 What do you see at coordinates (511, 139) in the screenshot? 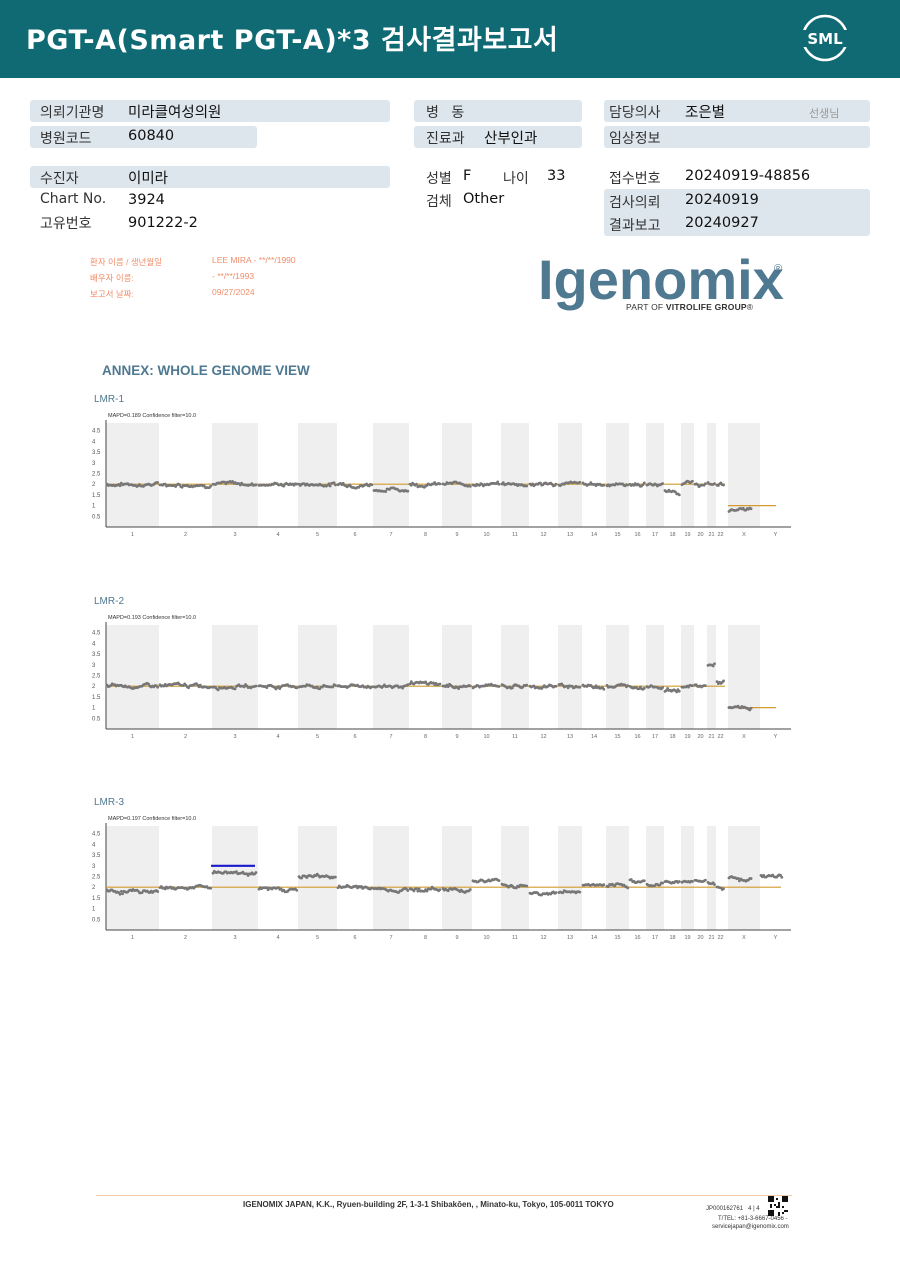
I see `department-value: 산부인과` at bounding box center [511, 139].